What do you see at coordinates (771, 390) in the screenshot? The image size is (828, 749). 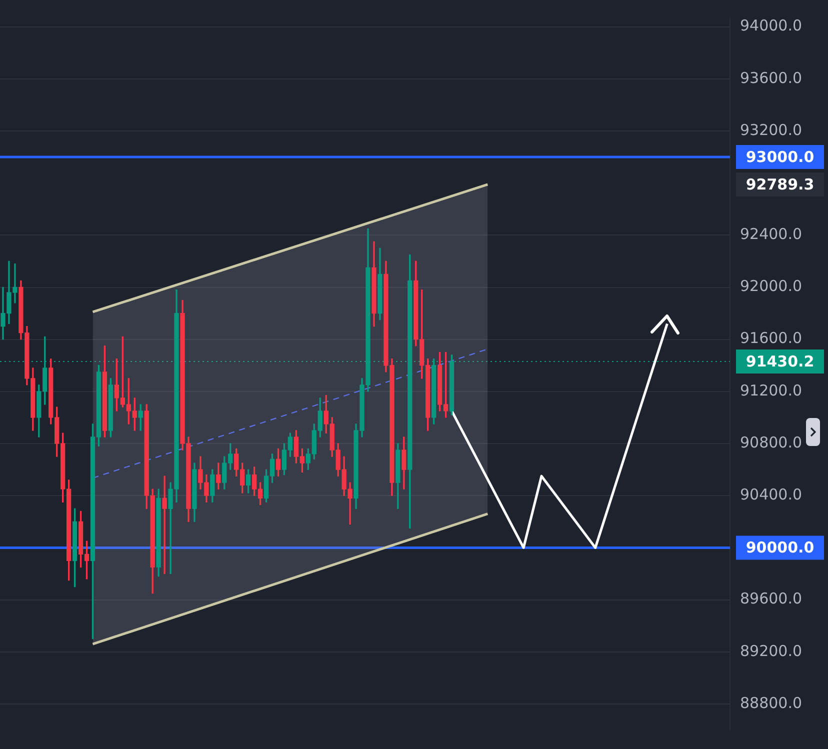 I see `y-tick-label: 91200.0` at bounding box center [771, 390].